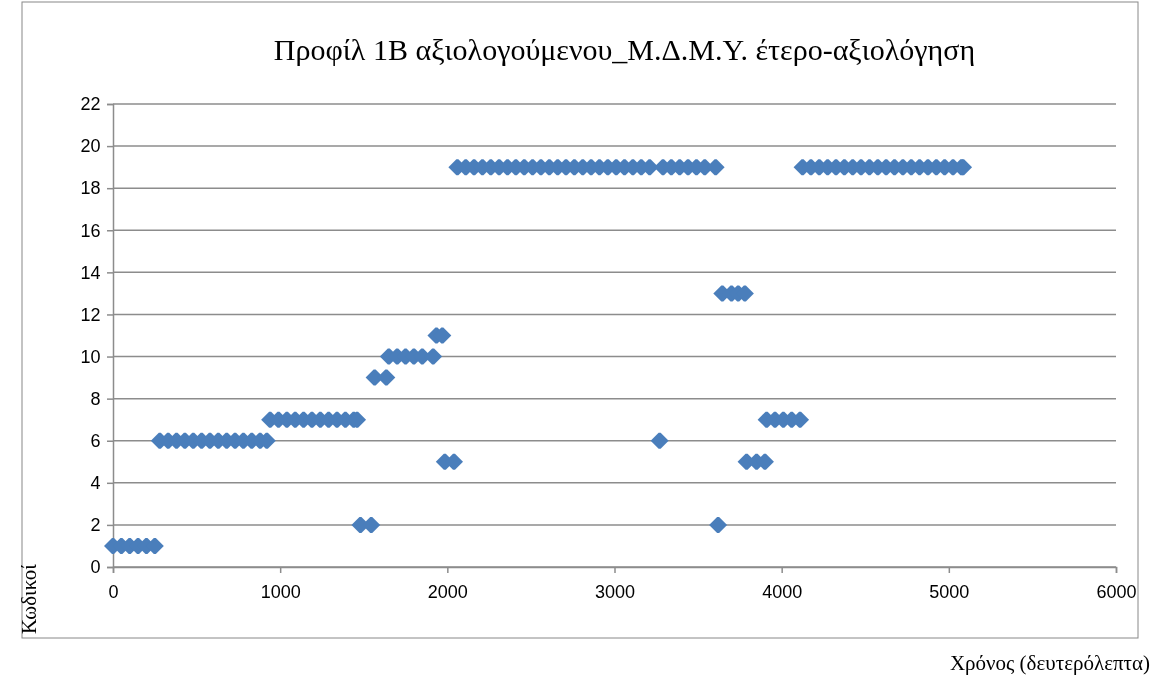 This screenshot has width=1160, height=677. Describe the element at coordinates (624, 49) in the screenshot. I see `chart-title: Προφίλ 1Β αξιολογούμενου_Μ.Δ.Μ.Υ. έτερο-αξιολόγηση` at that location.